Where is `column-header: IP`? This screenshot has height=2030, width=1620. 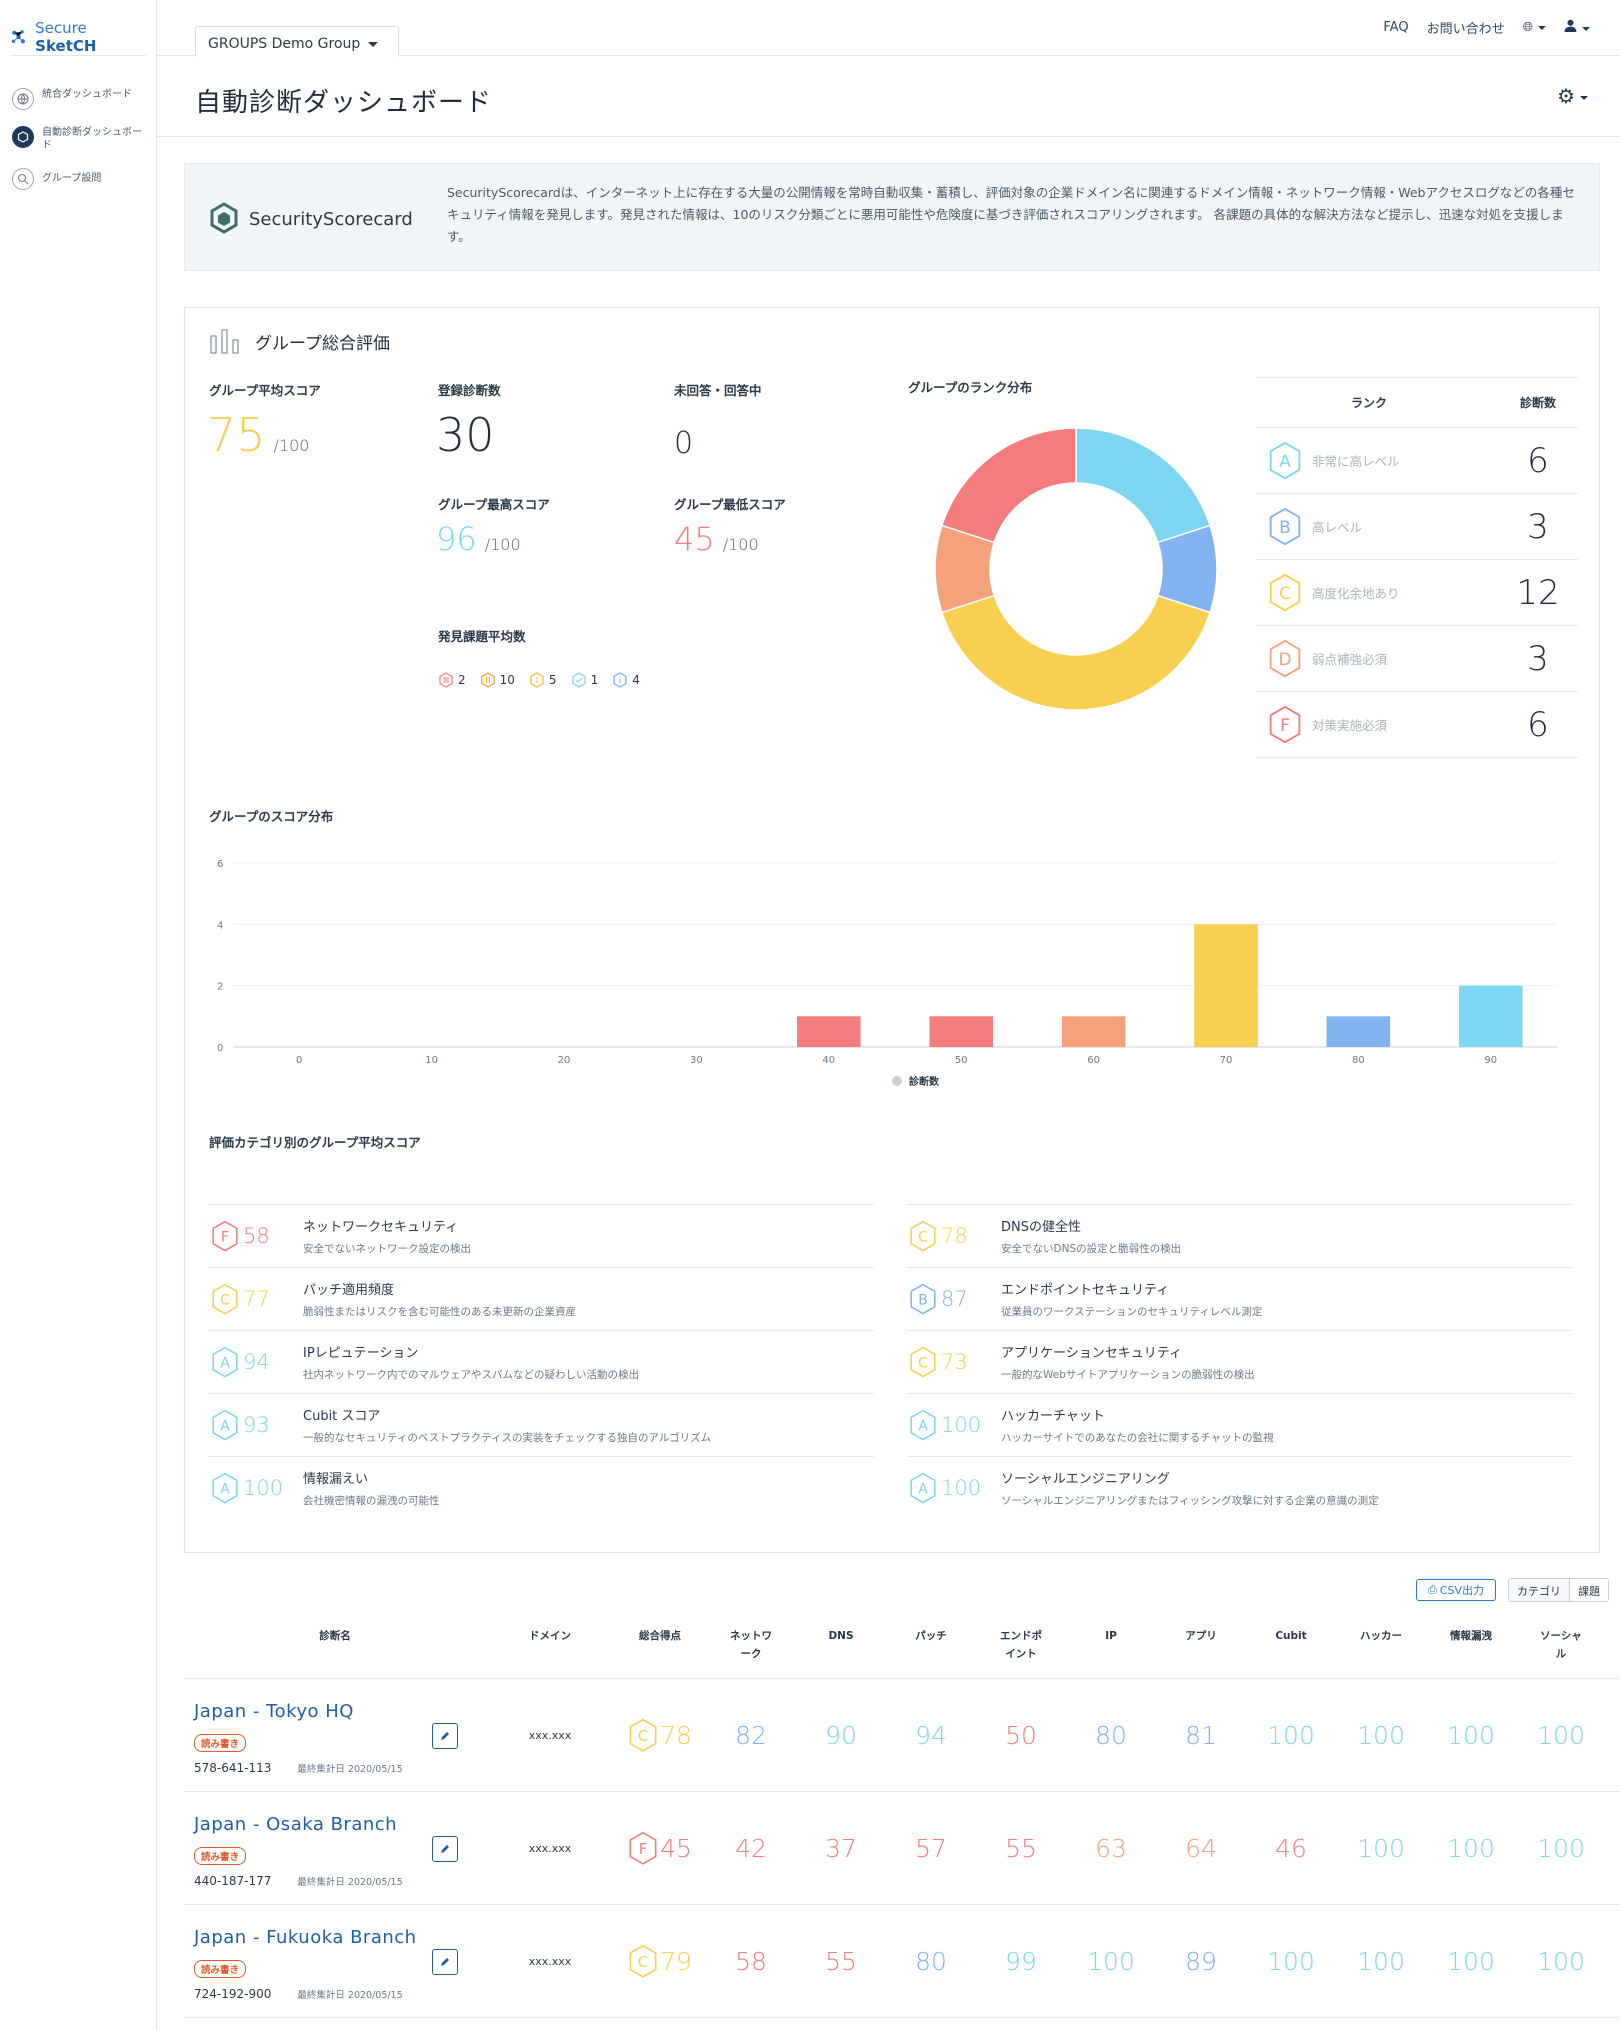
column-header: IP is located at coordinates (1111, 1636).